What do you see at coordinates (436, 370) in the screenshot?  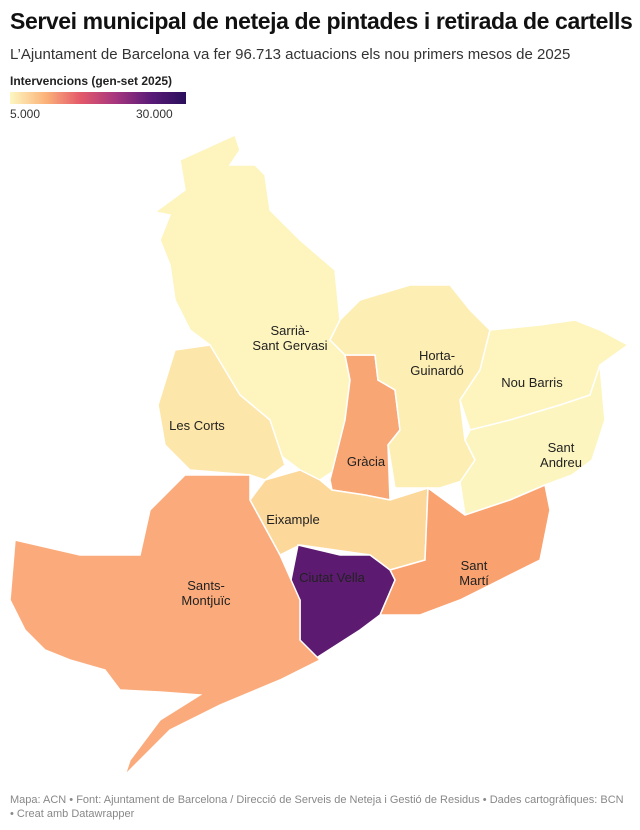 I see `district-label: Guinardó` at bounding box center [436, 370].